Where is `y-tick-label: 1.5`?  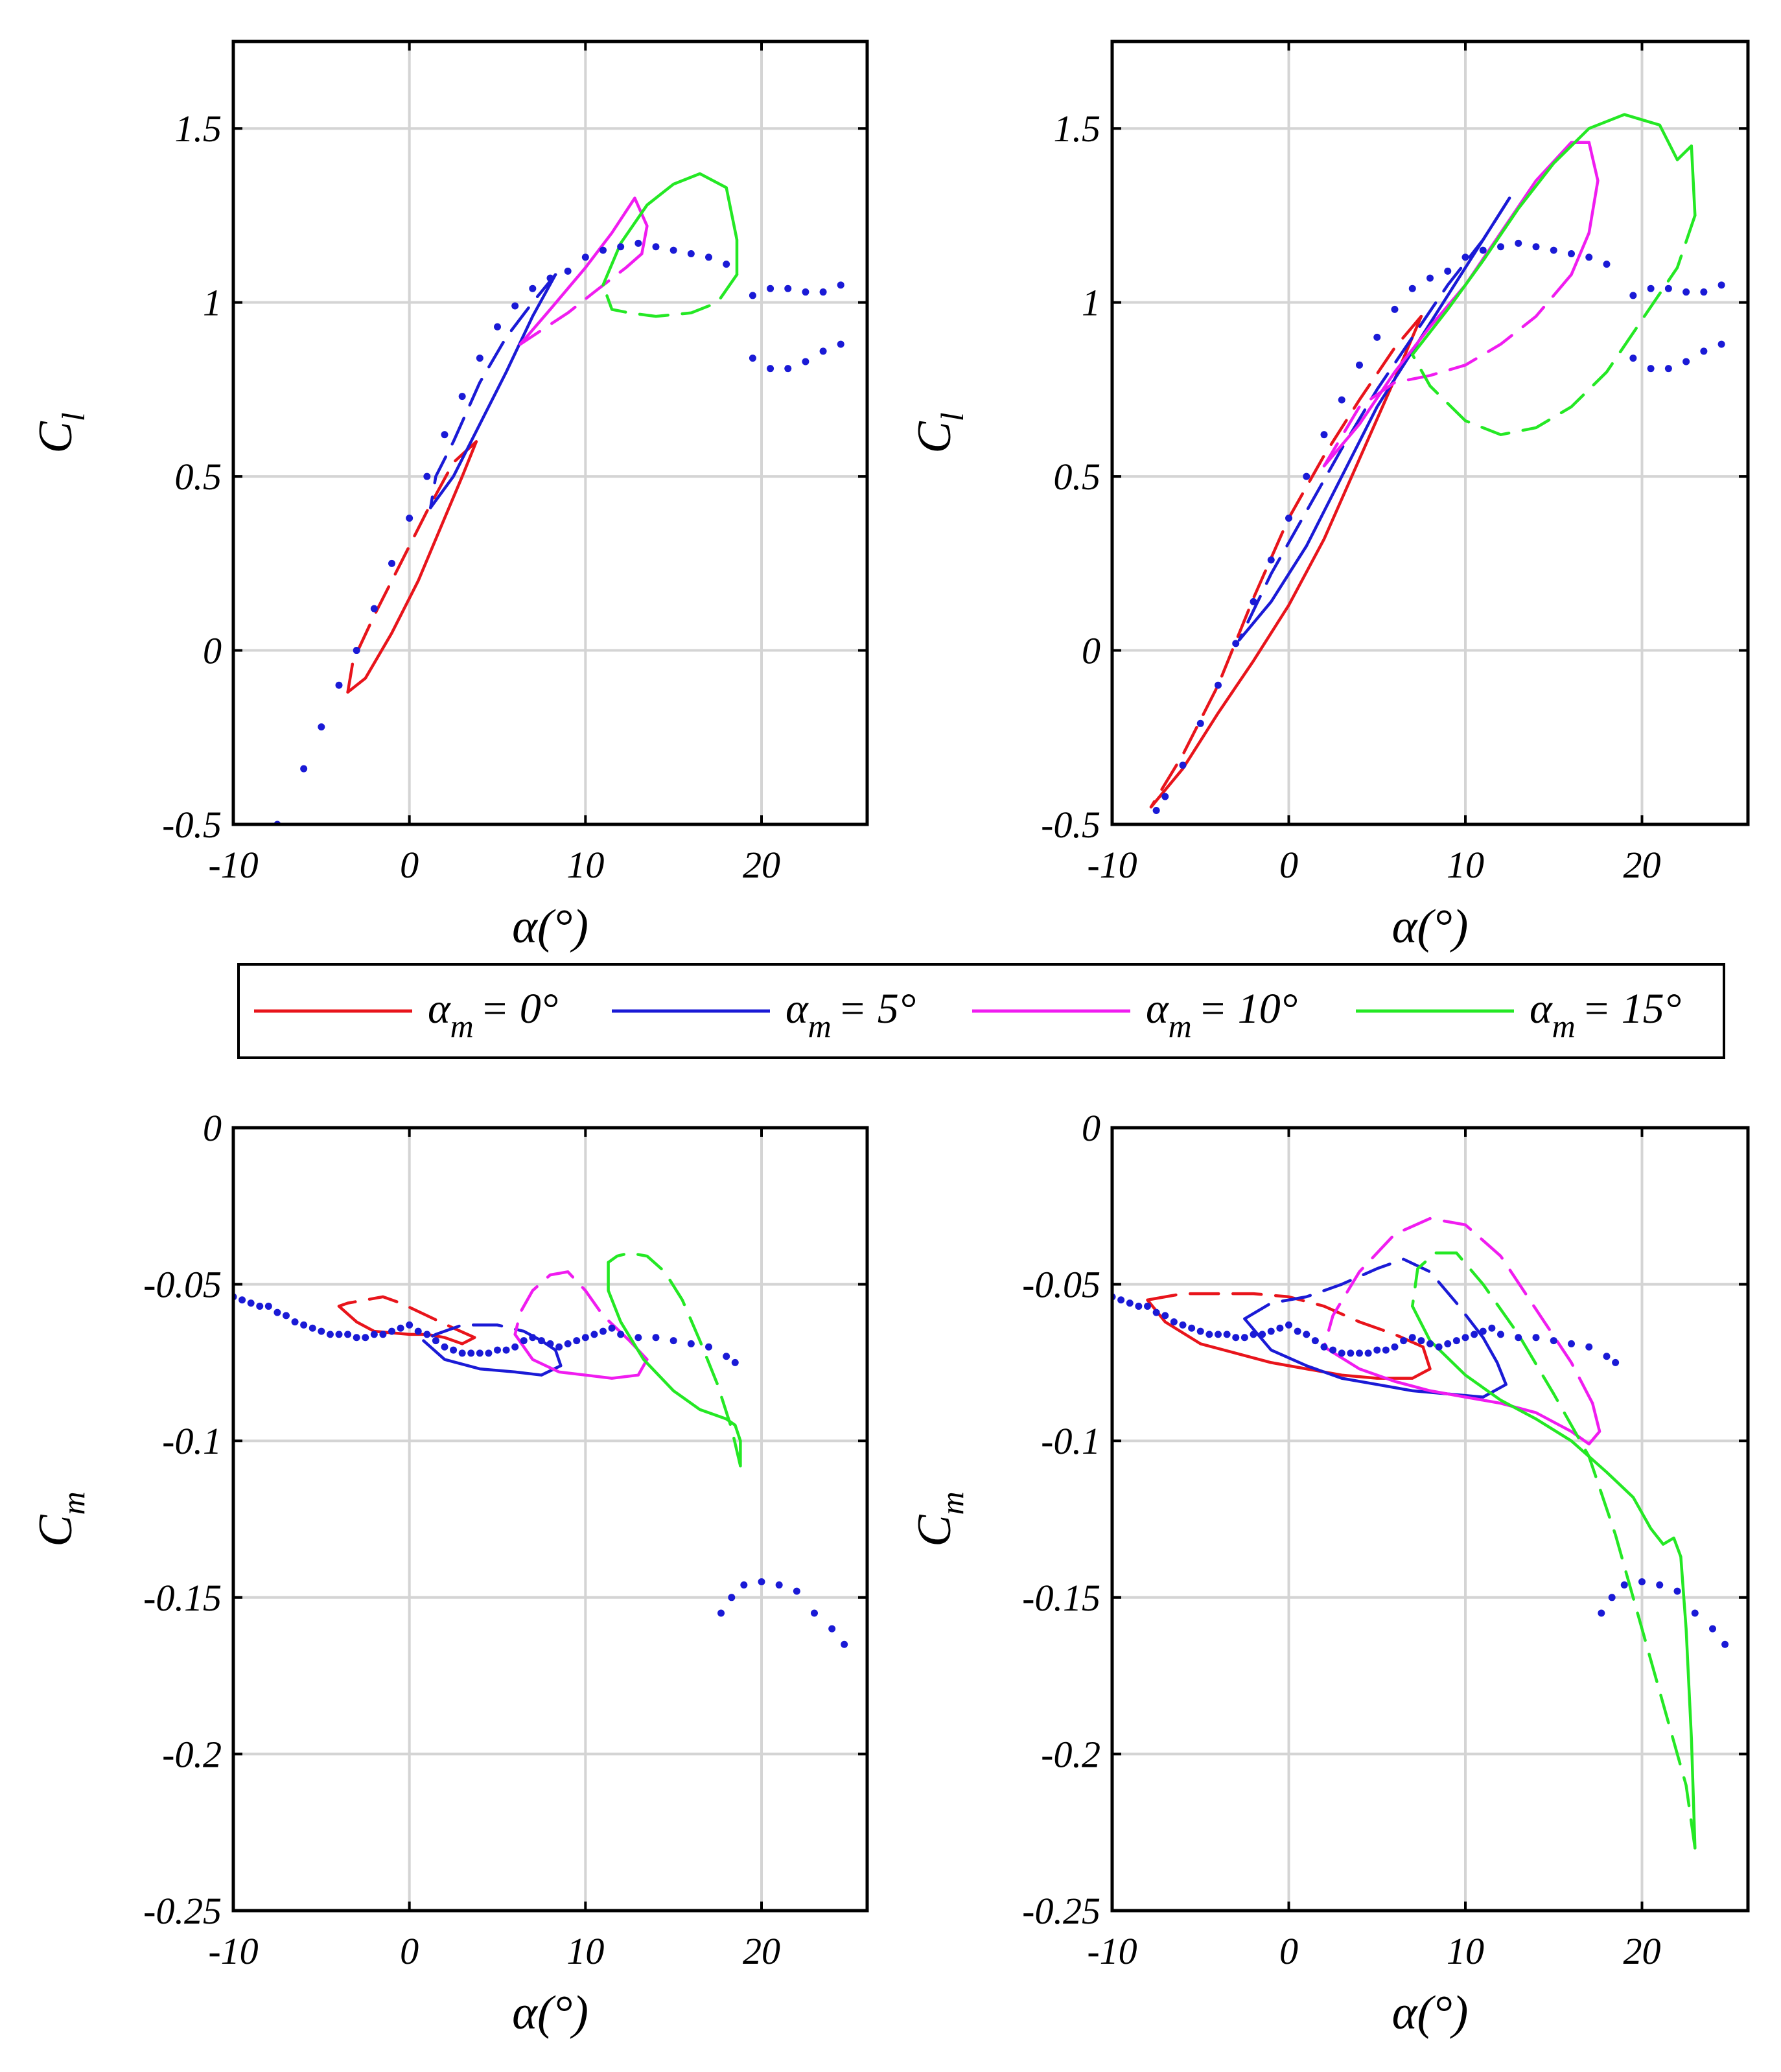
y-tick-label: 1.5 is located at coordinates (198, 129).